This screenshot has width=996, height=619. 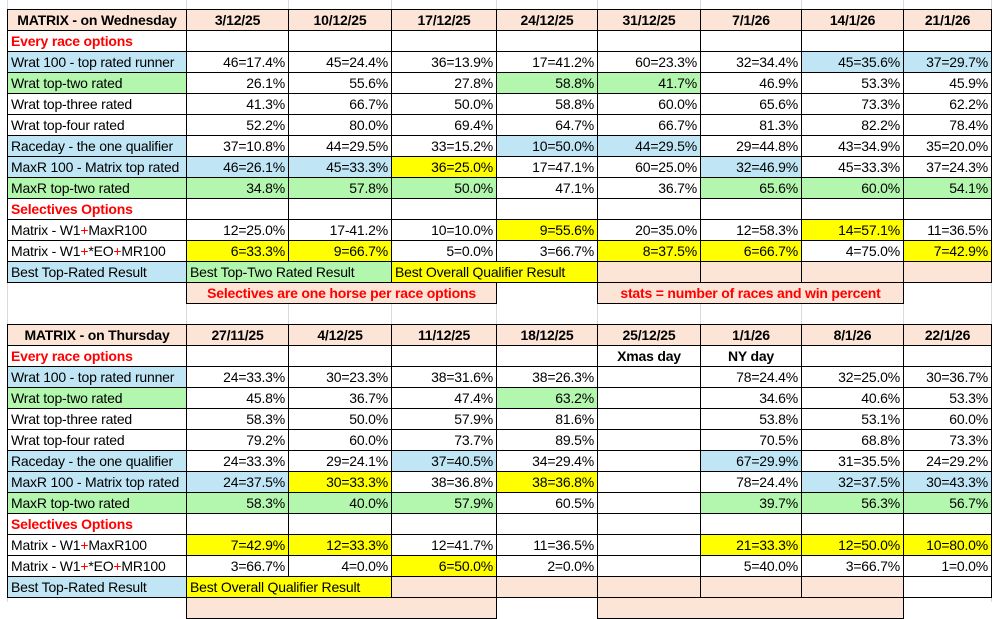 I want to click on stat-cell: 45=33.3%, so click(x=340, y=167).